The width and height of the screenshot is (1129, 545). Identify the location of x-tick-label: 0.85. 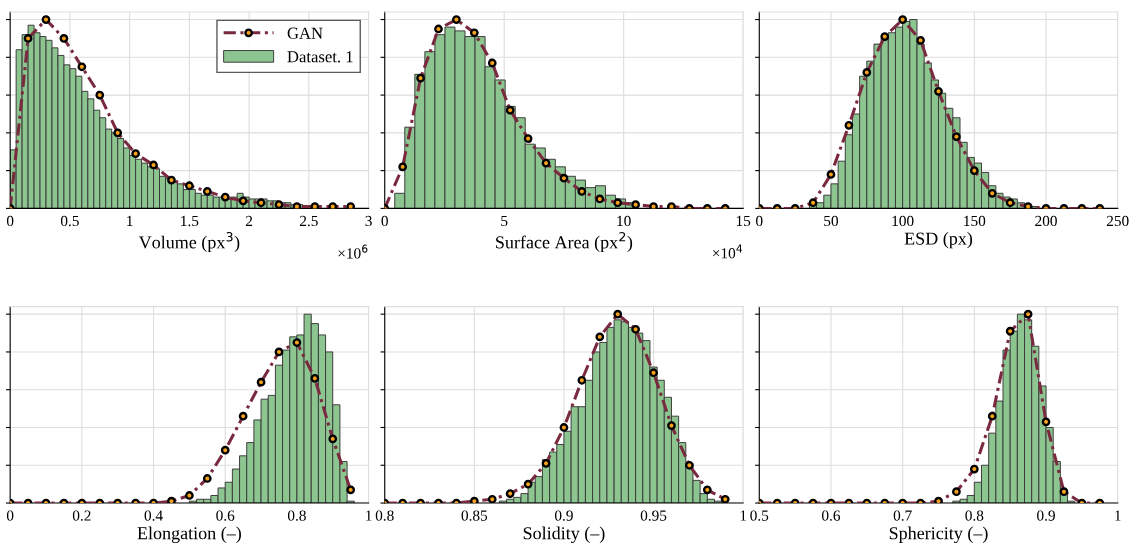
(474, 515).